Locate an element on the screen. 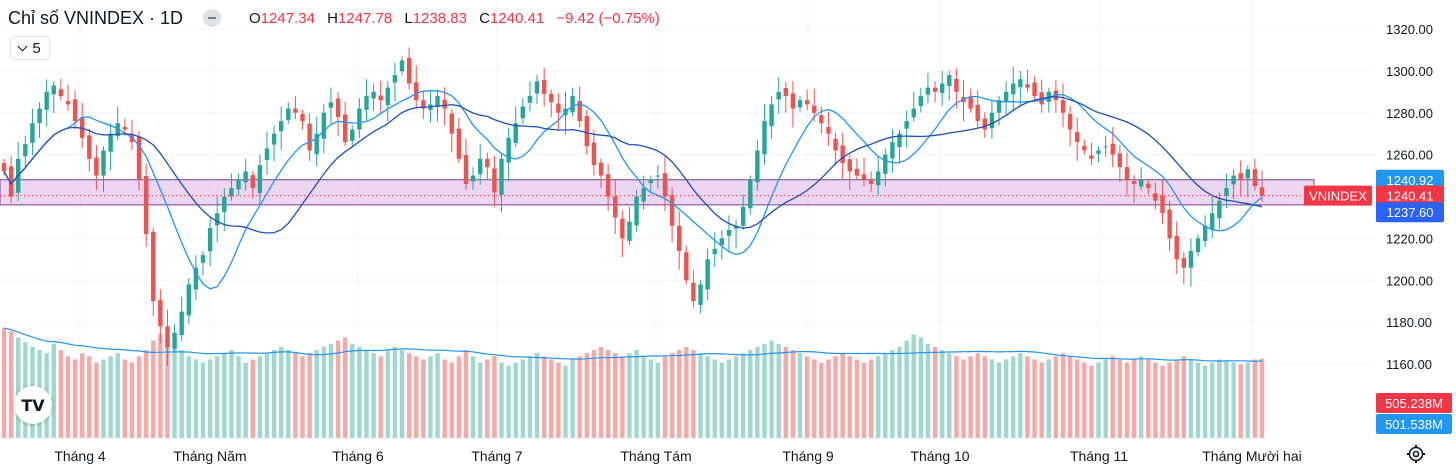 The width and height of the screenshot is (1456, 469). volume-ma-tag: 501.538M is located at coordinates (1414, 424).